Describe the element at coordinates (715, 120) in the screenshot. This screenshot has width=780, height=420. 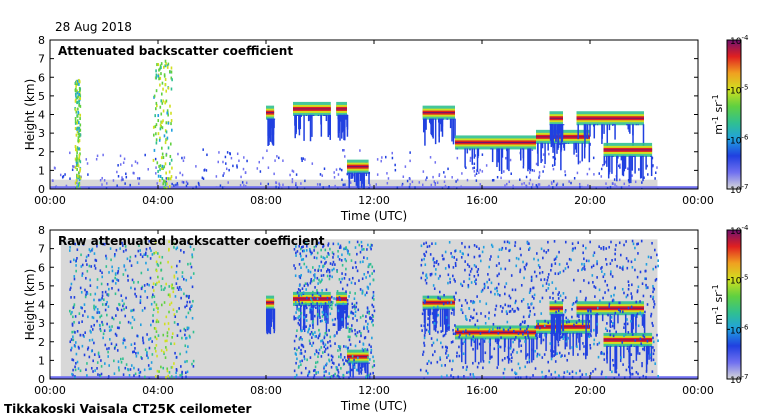
I see `colorbar-unit-part: -1` at that location.